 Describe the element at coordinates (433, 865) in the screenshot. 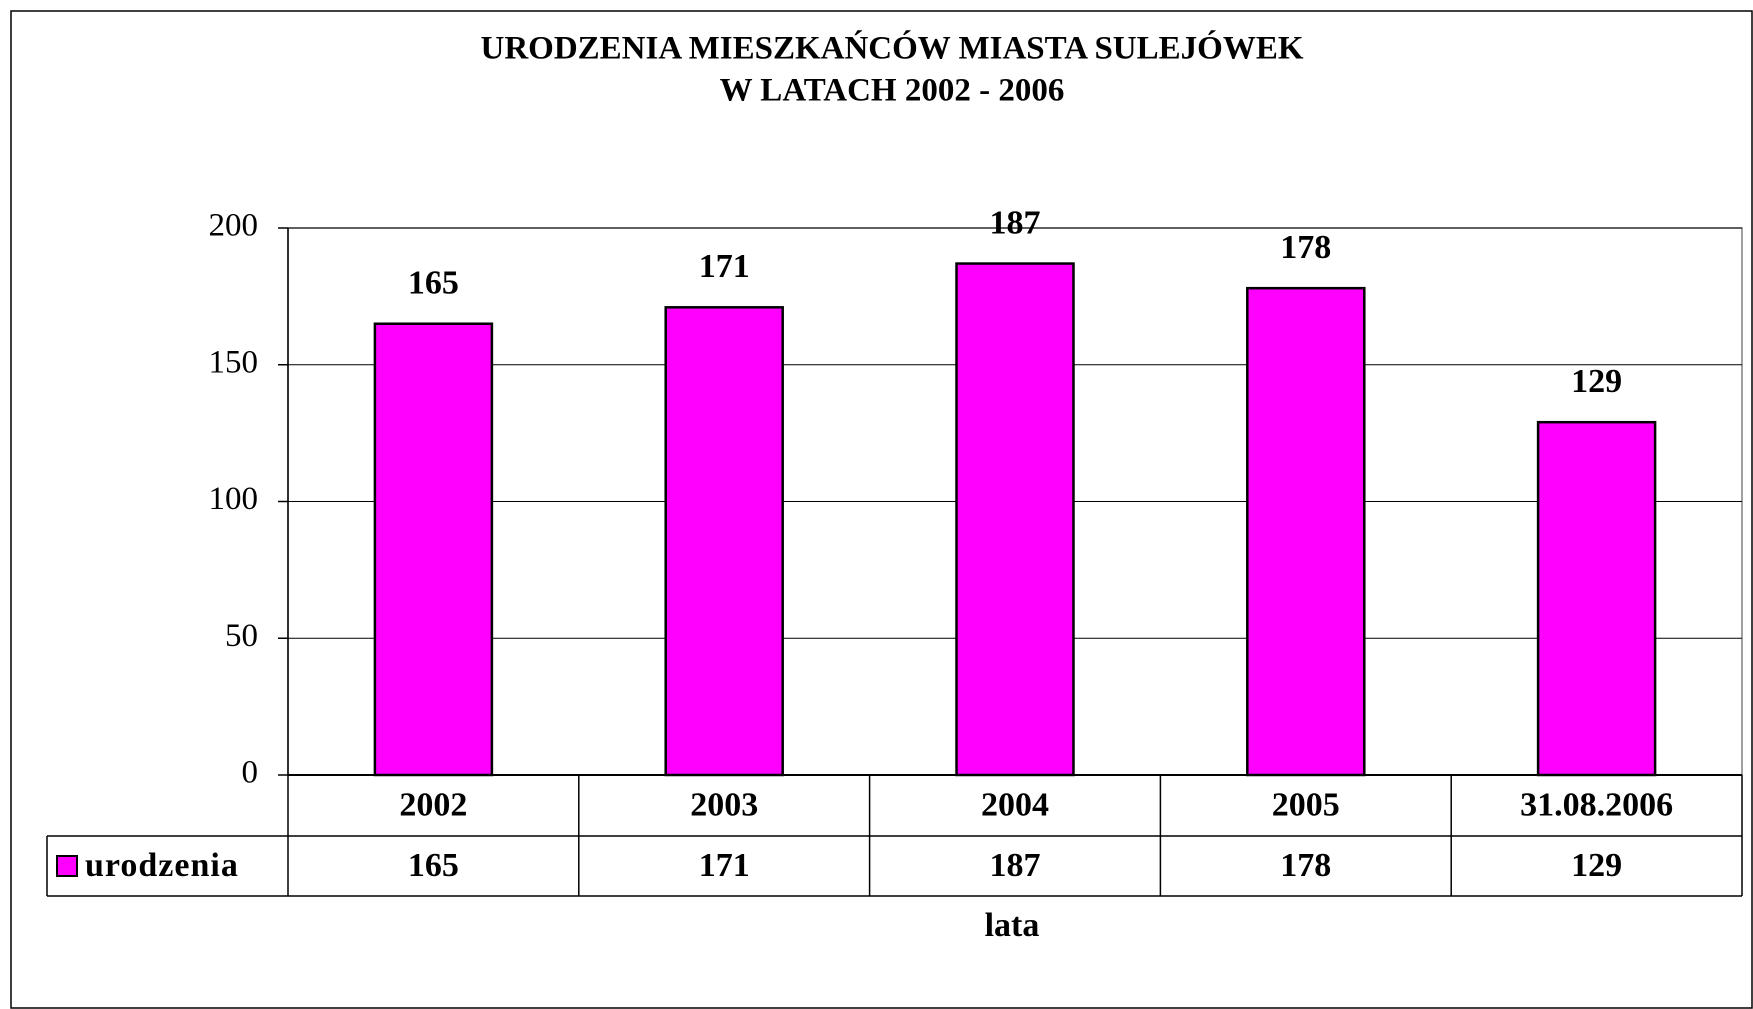

I see `table-value: 165` at that location.